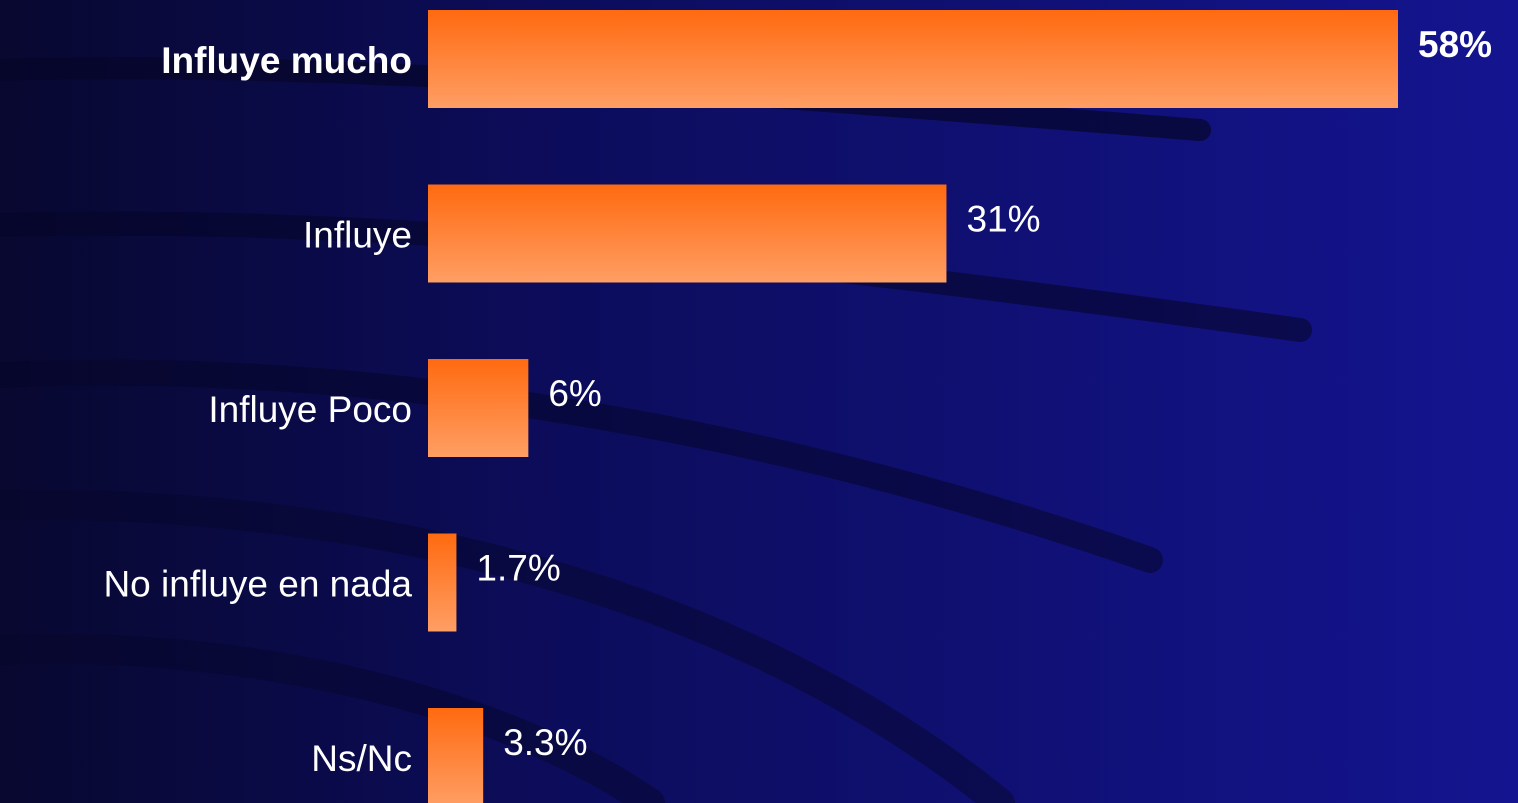  What do you see at coordinates (1003, 218) in the screenshot?
I see `value-label: 31%` at bounding box center [1003, 218].